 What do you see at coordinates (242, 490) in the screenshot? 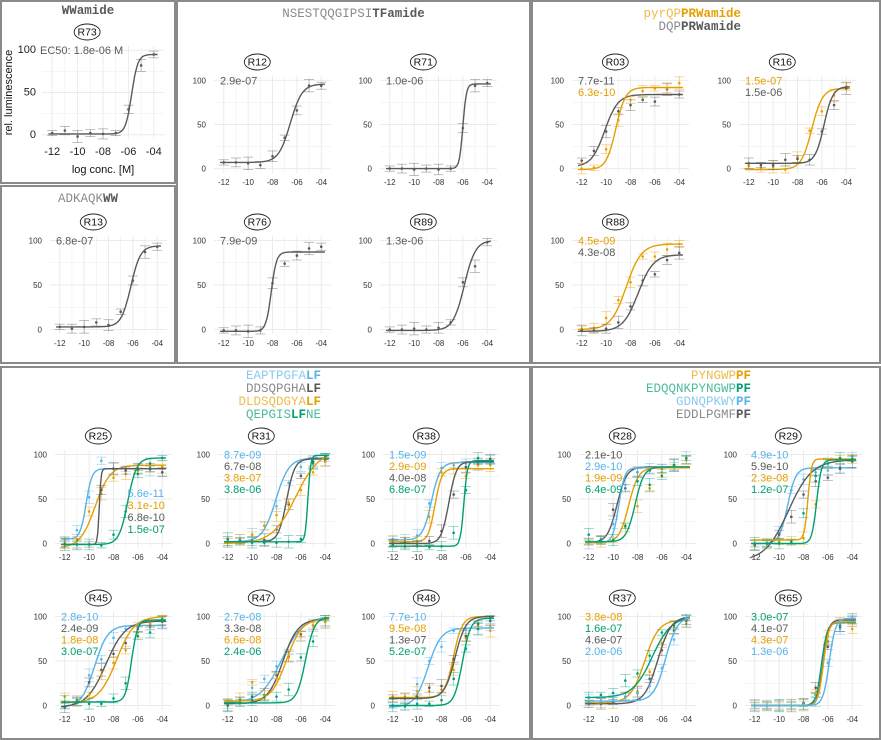
I see `ec50-label: 3.8e-06` at bounding box center [242, 490].